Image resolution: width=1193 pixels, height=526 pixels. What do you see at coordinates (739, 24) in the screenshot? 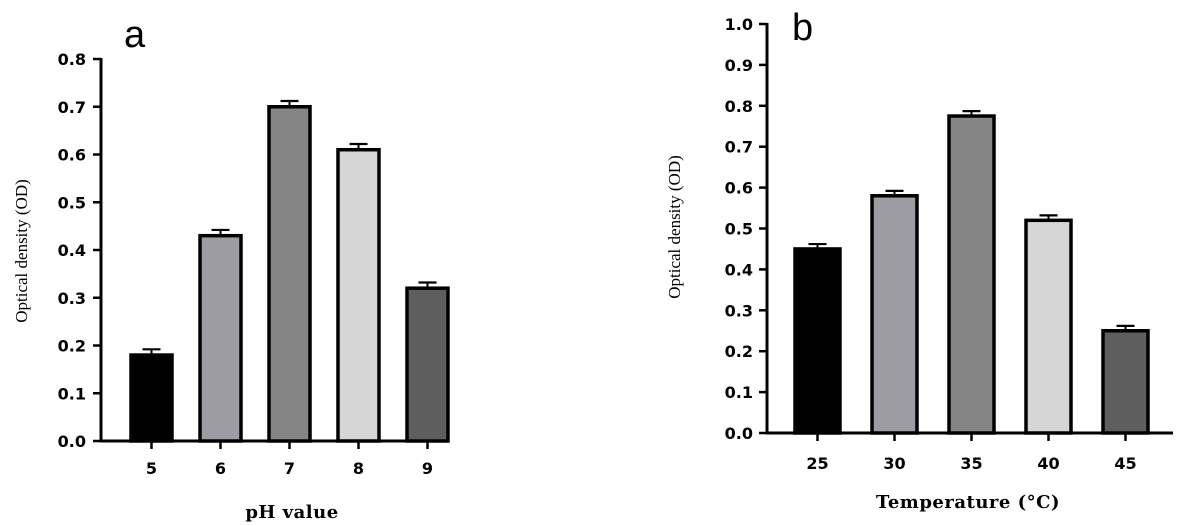
I see `y-tick-label: 1.0` at bounding box center [739, 24].